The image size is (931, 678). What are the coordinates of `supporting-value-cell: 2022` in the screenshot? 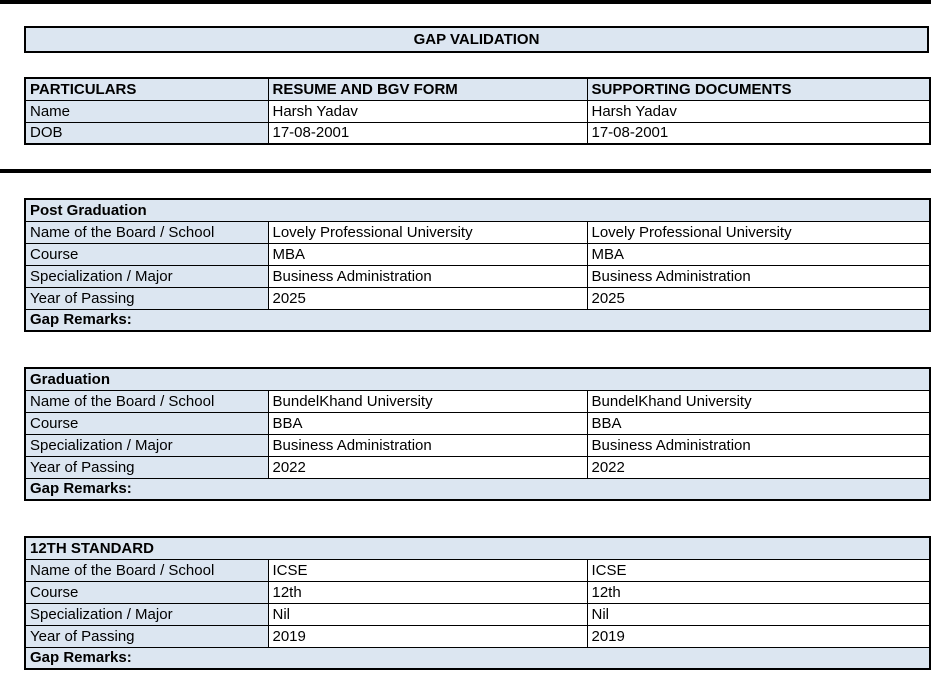 It's located at (758, 467).